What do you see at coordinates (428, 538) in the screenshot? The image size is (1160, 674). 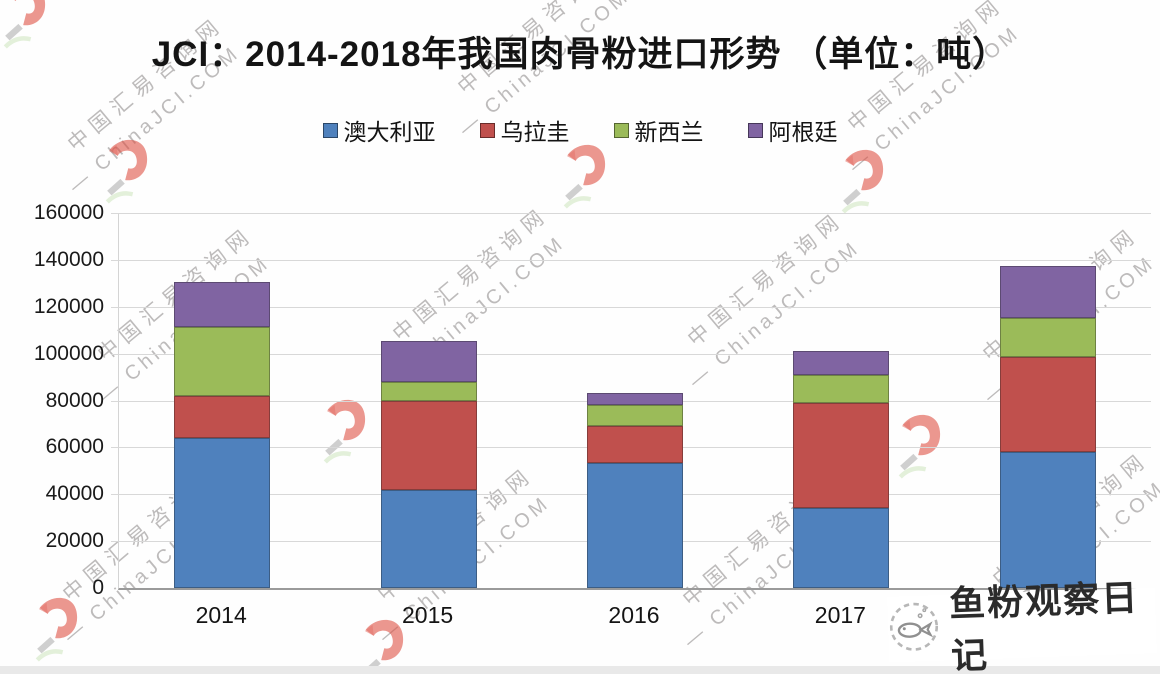 I see `bar-segment-澳大利亚-2015` at bounding box center [428, 538].